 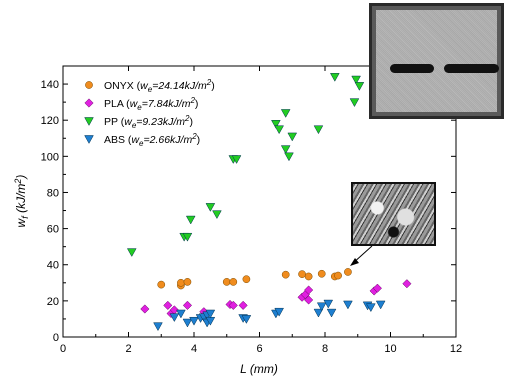 I want to click on x-tick-label: 4, so click(x=194, y=349).